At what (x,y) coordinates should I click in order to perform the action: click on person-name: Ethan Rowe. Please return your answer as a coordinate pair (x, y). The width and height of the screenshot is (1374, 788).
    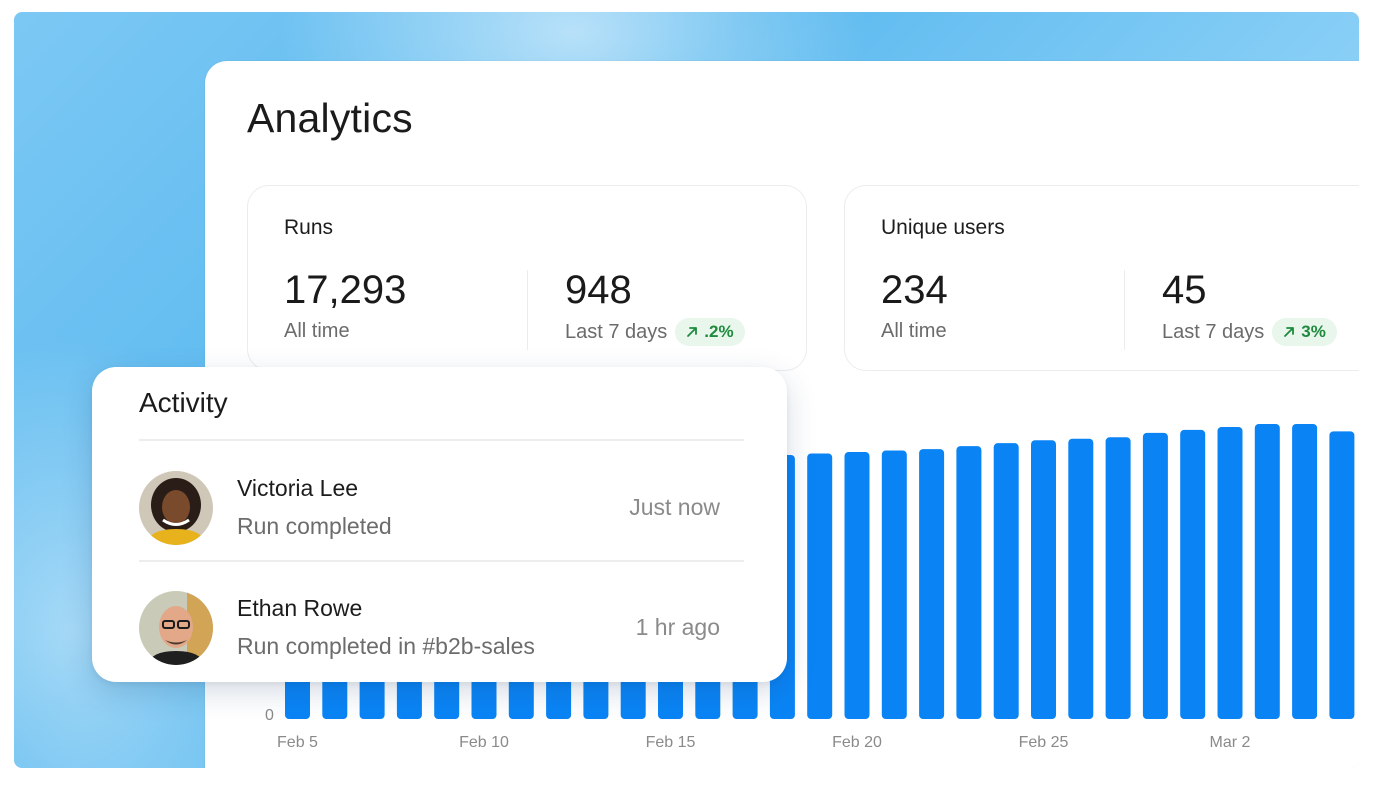
    Looking at the image, I should click on (300, 608).